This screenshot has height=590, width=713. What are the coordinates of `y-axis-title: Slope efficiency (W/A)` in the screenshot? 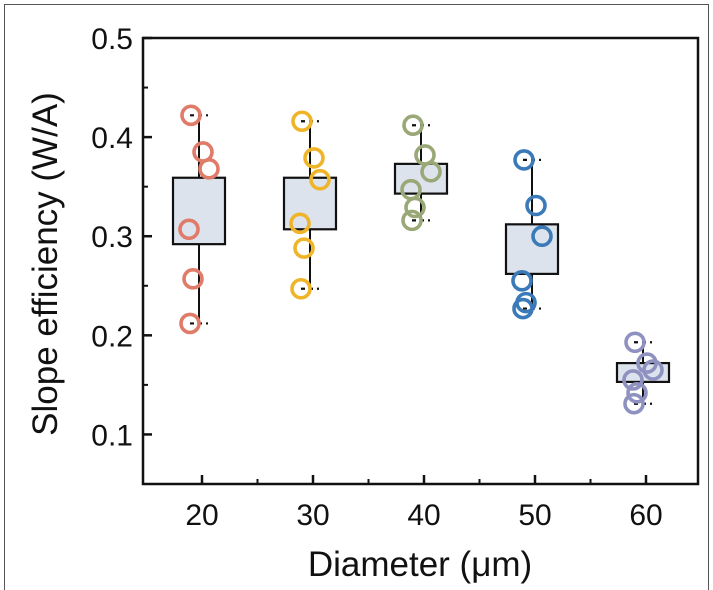 It's located at (45, 264).